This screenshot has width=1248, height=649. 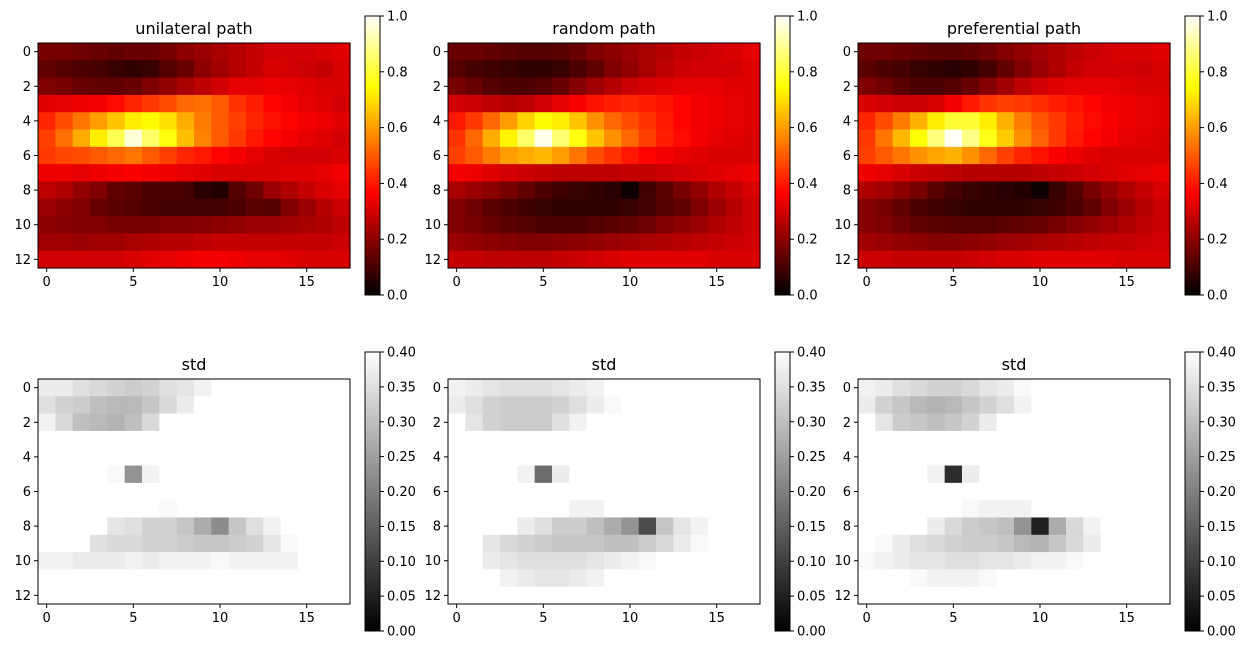 What do you see at coordinates (220, 282) in the screenshot?
I see `x-tick-label: 10` at bounding box center [220, 282].